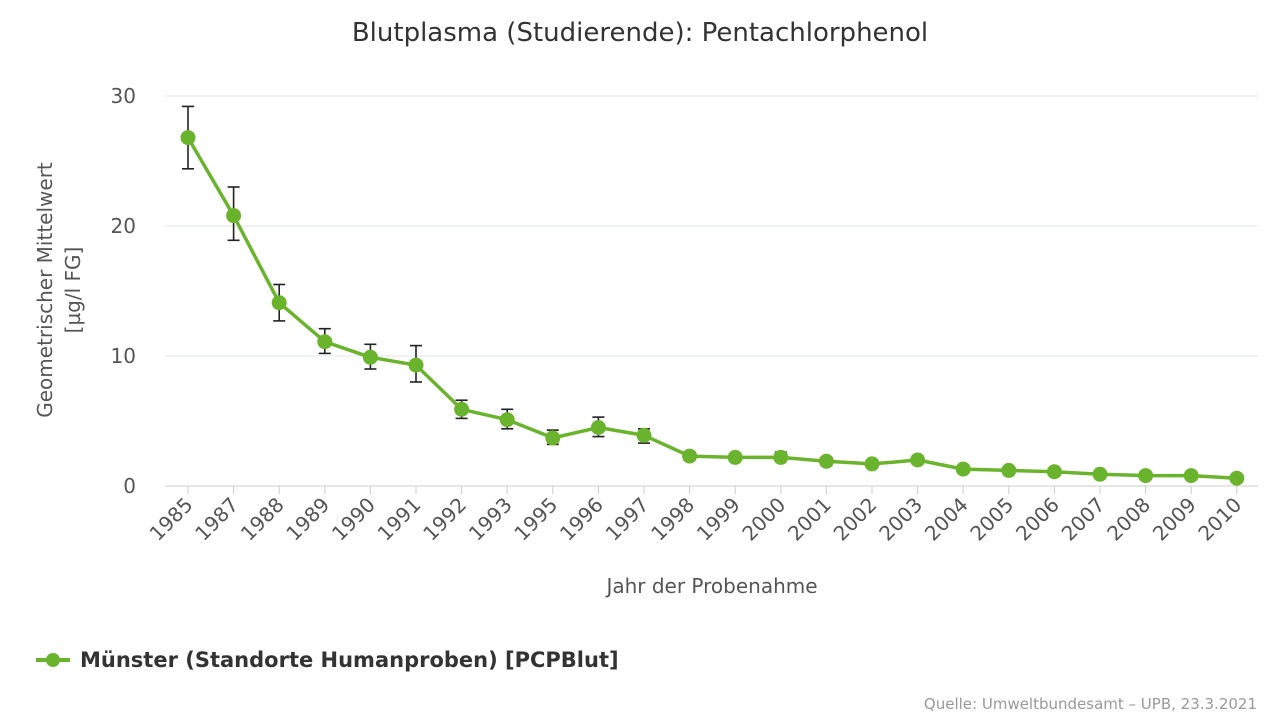  Describe the element at coordinates (123, 291) in the screenshot. I see `y-tick-labels: 0 10 20 30` at that location.